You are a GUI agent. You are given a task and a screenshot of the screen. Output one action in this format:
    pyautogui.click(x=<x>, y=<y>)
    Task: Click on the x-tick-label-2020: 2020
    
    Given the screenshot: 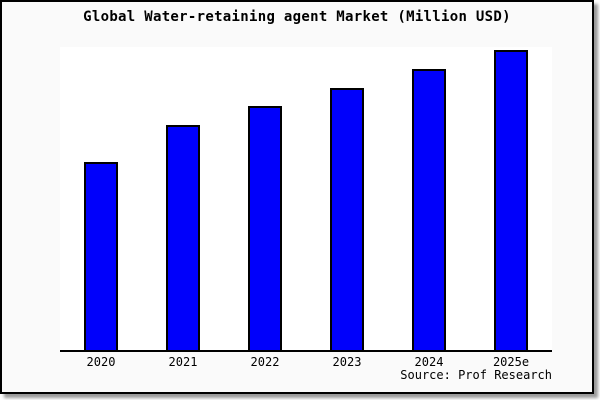 What is the action you would take?
    pyautogui.click(x=101, y=362)
    